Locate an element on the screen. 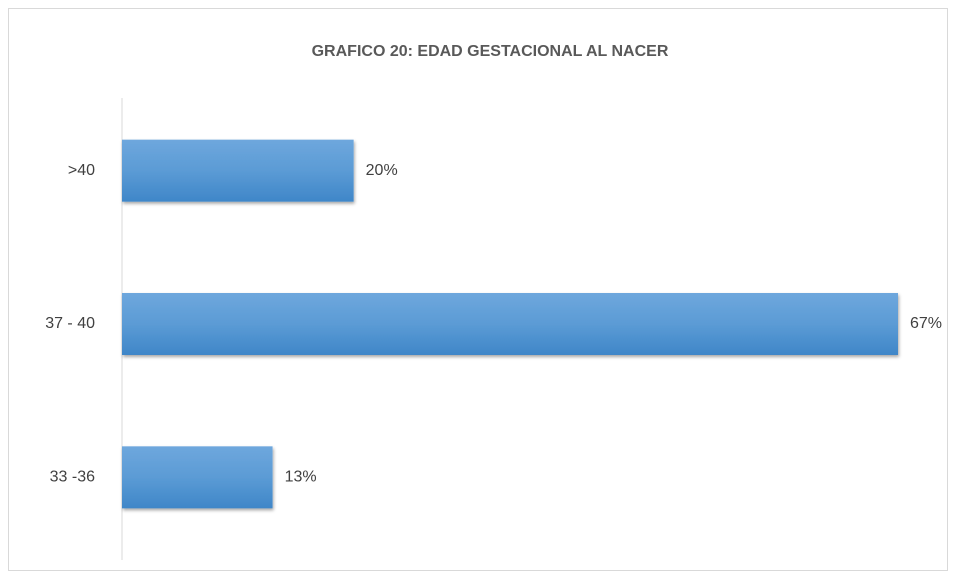 Image resolution: width=956 pixels, height=579 pixels. data-label: 13% is located at coordinates (301, 477).